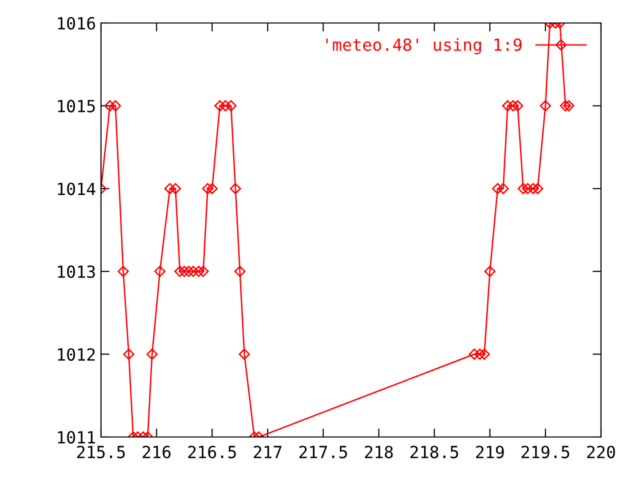  I want to click on y-tick-label: 1011, so click(77, 437).